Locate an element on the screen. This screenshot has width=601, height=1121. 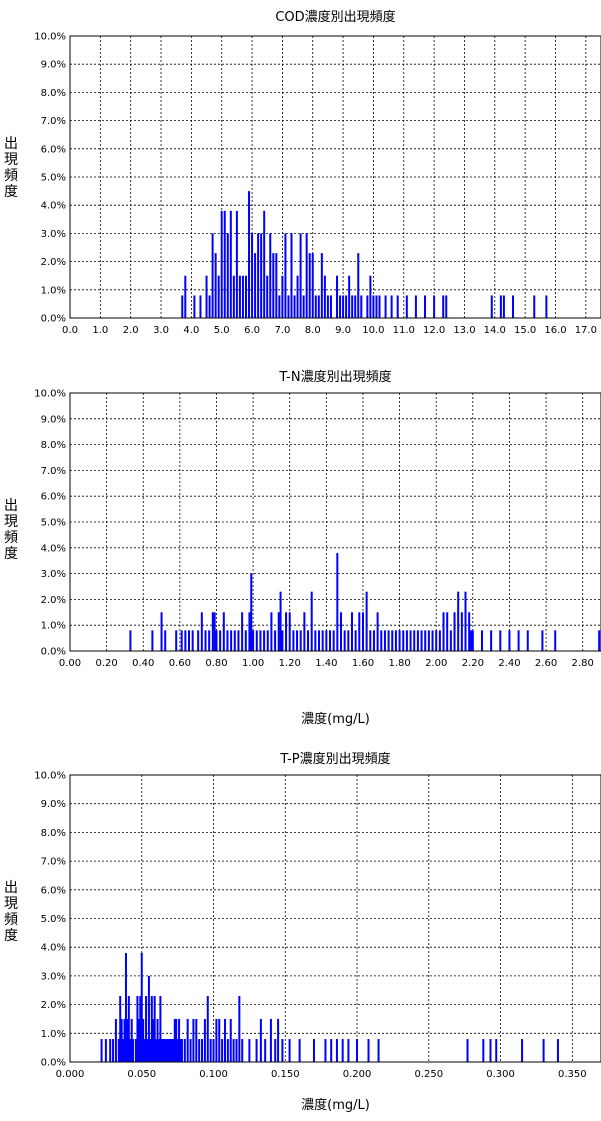
tp-y-tick-label: 6.0% is located at coordinates (53, 890).